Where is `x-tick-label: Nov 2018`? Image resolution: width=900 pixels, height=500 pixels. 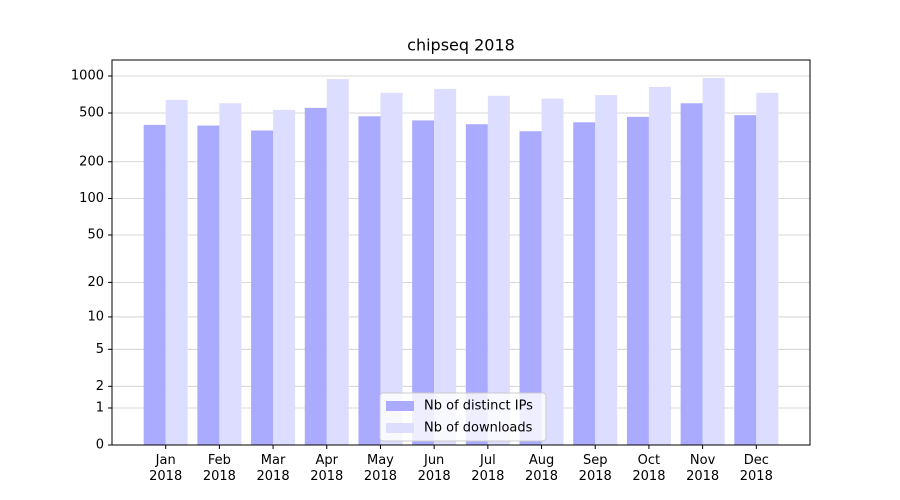
x-tick-label: Nov 2018 is located at coordinates (703, 468).